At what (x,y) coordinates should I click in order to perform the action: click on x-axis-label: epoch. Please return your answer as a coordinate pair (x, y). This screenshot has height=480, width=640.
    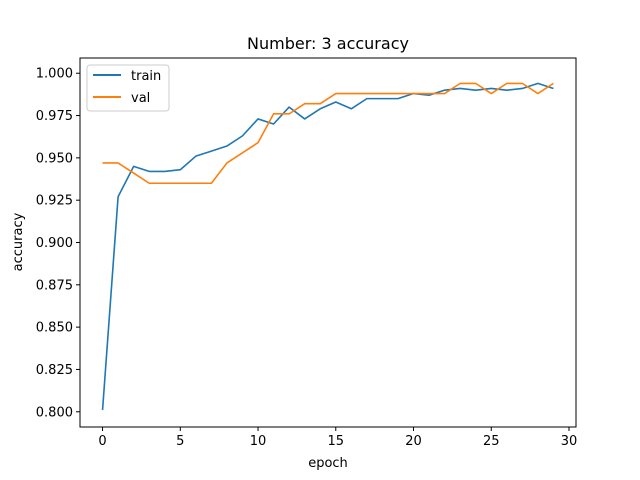
    Looking at the image, I should click on (328, 463).